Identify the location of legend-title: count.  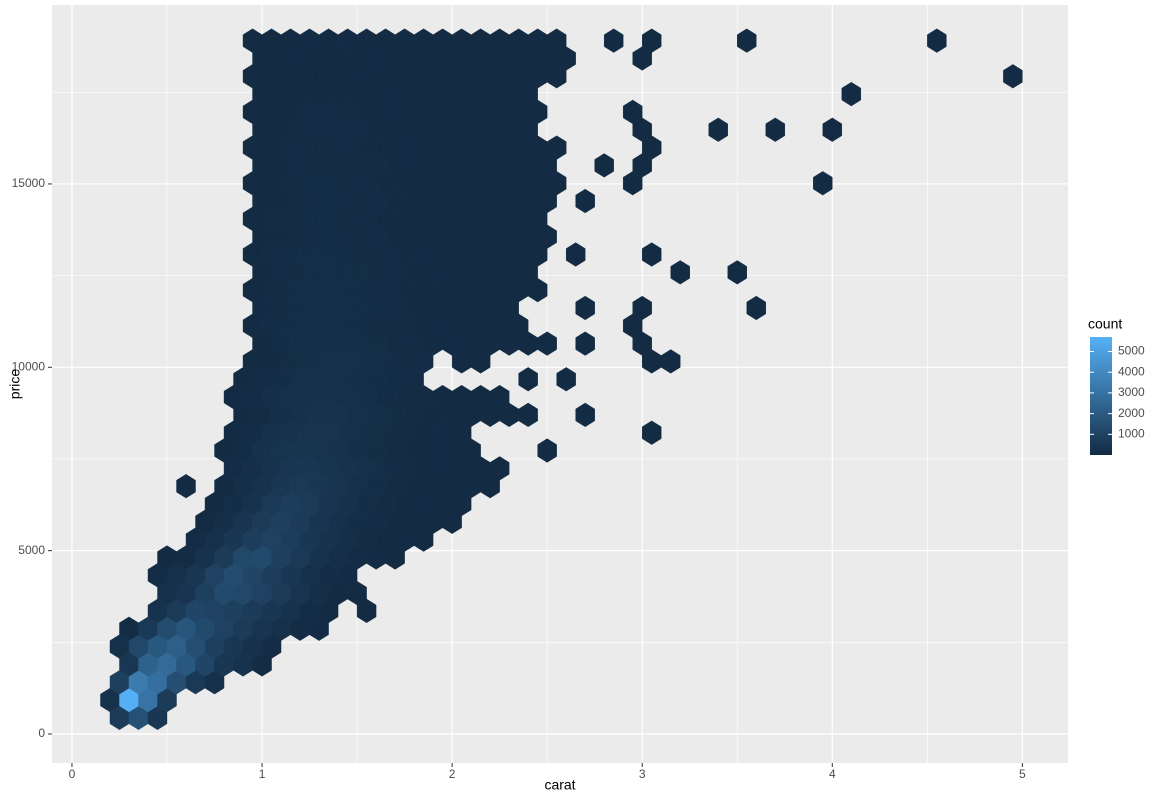
(1105, 324).